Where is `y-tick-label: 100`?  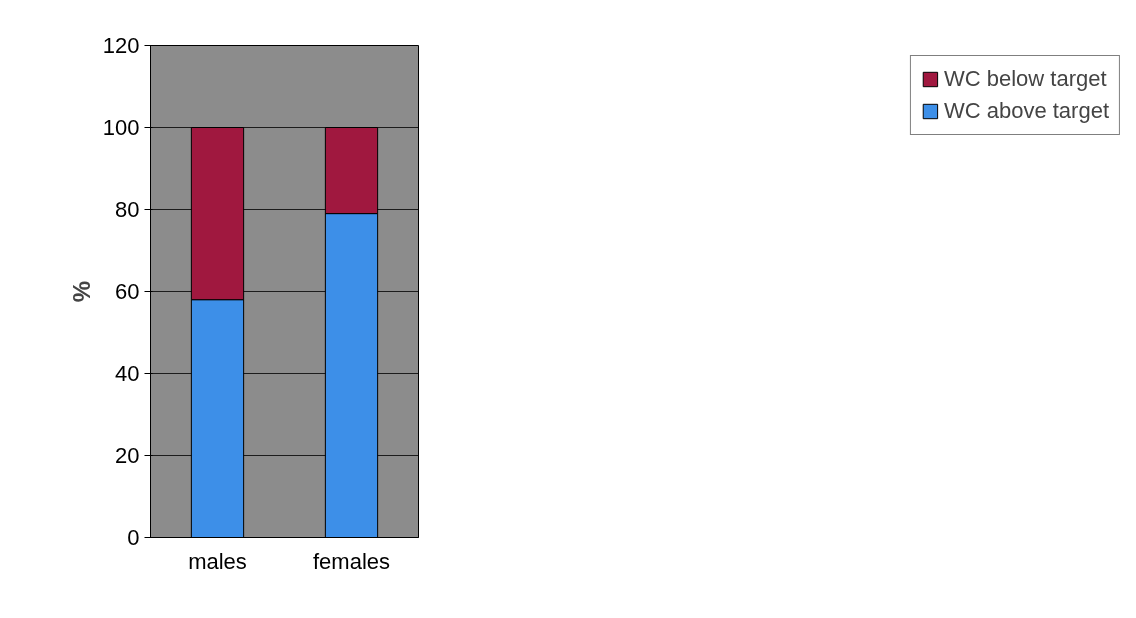
y-tick-label: 100 is located at coordinates (121, 127).